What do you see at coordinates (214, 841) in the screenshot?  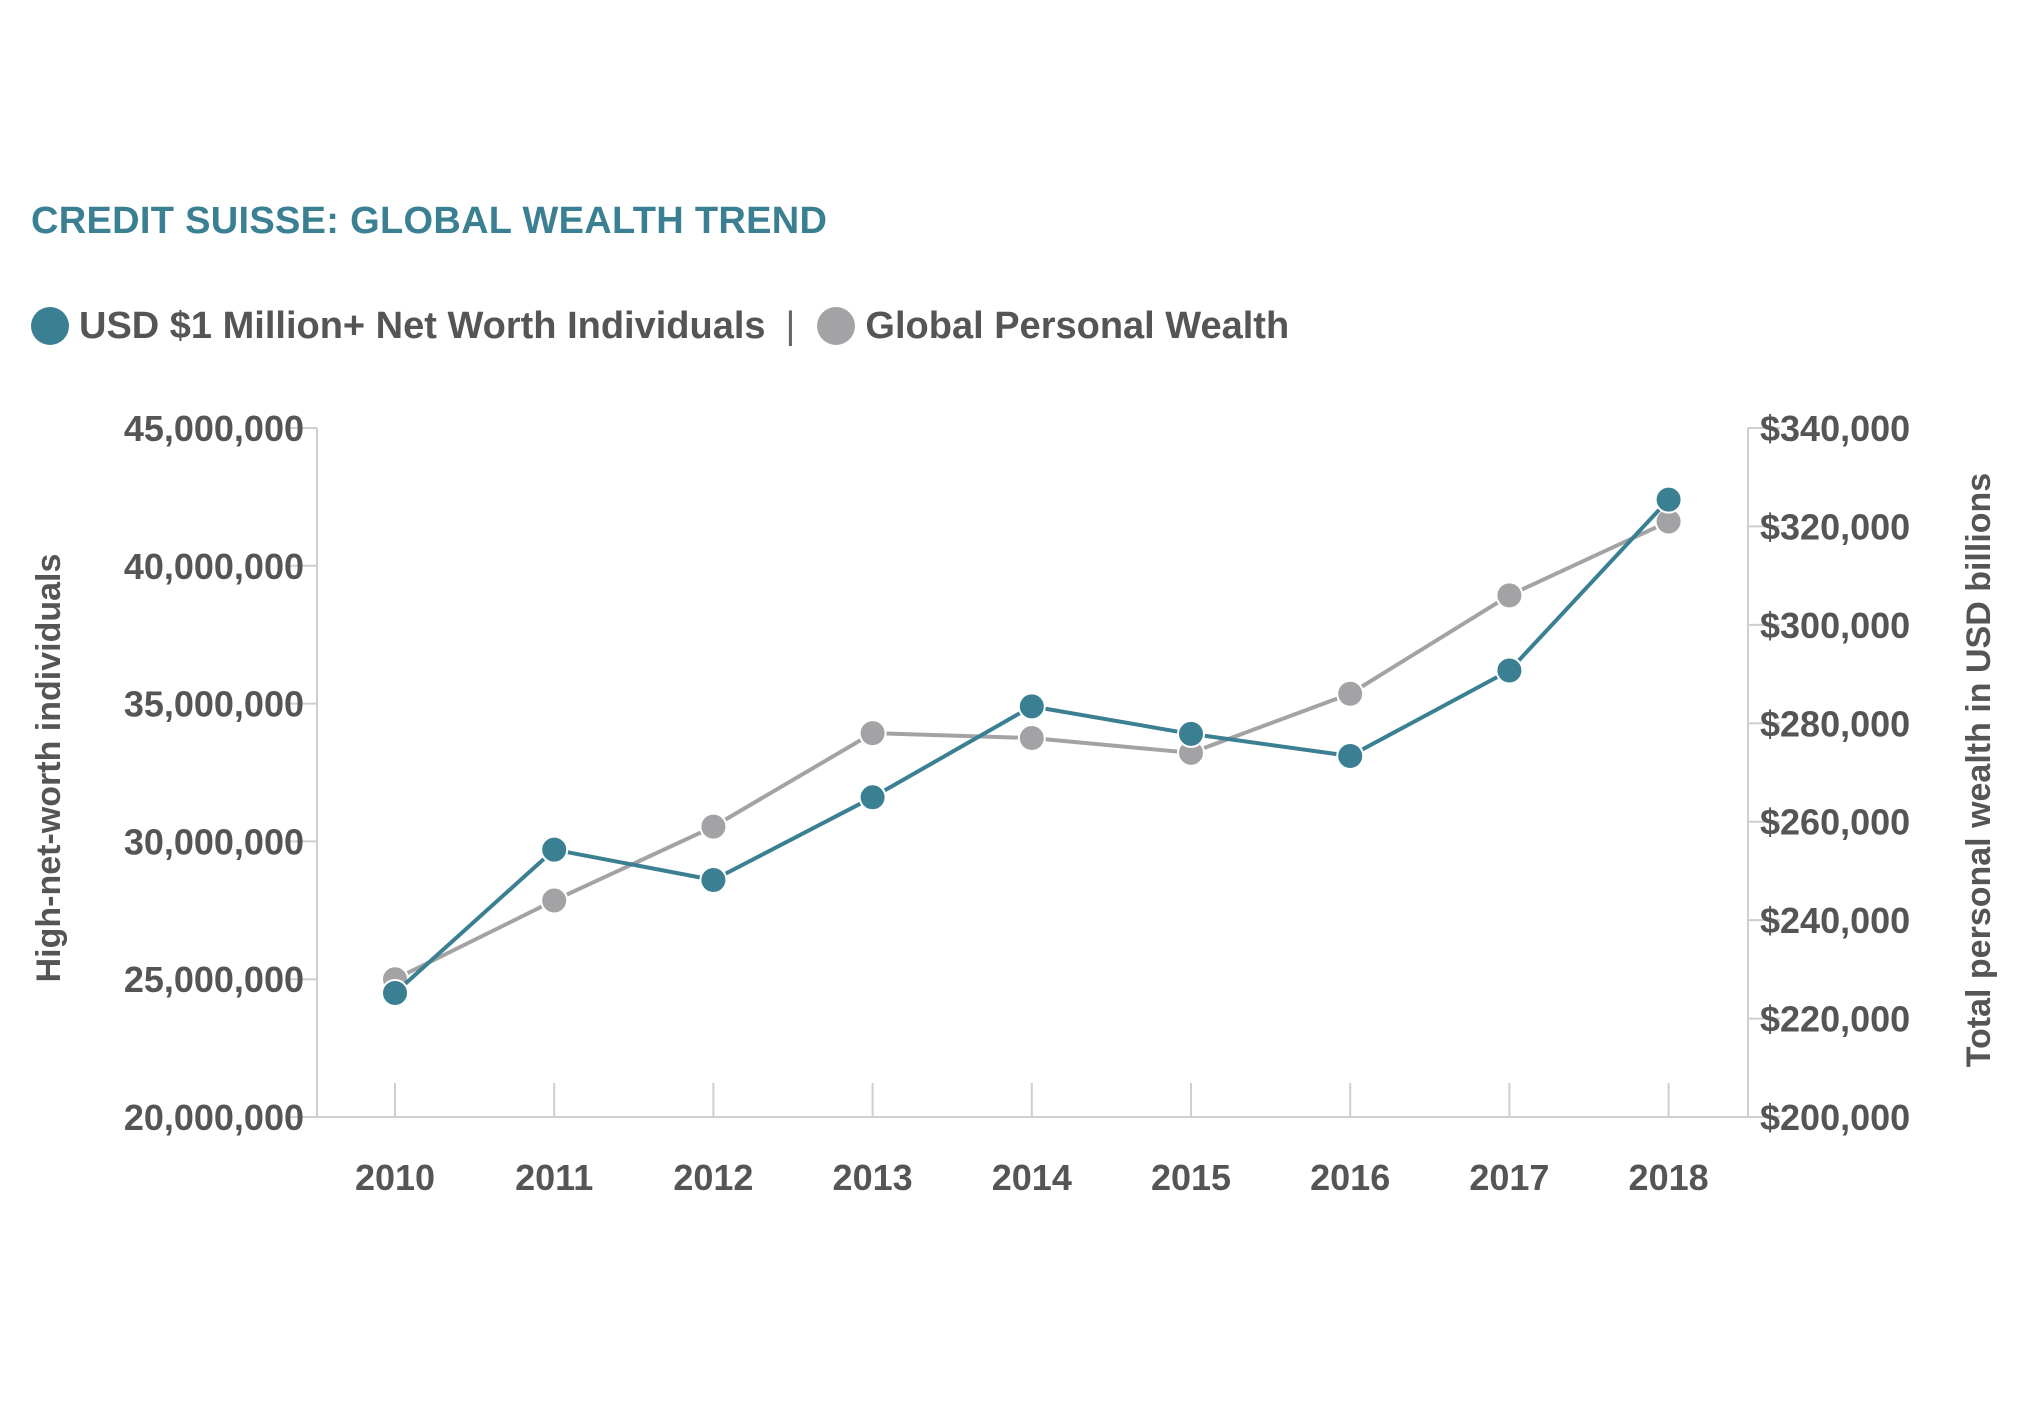 I see `left-tick-label: 30,000,000` at bounding box center [214, 841].